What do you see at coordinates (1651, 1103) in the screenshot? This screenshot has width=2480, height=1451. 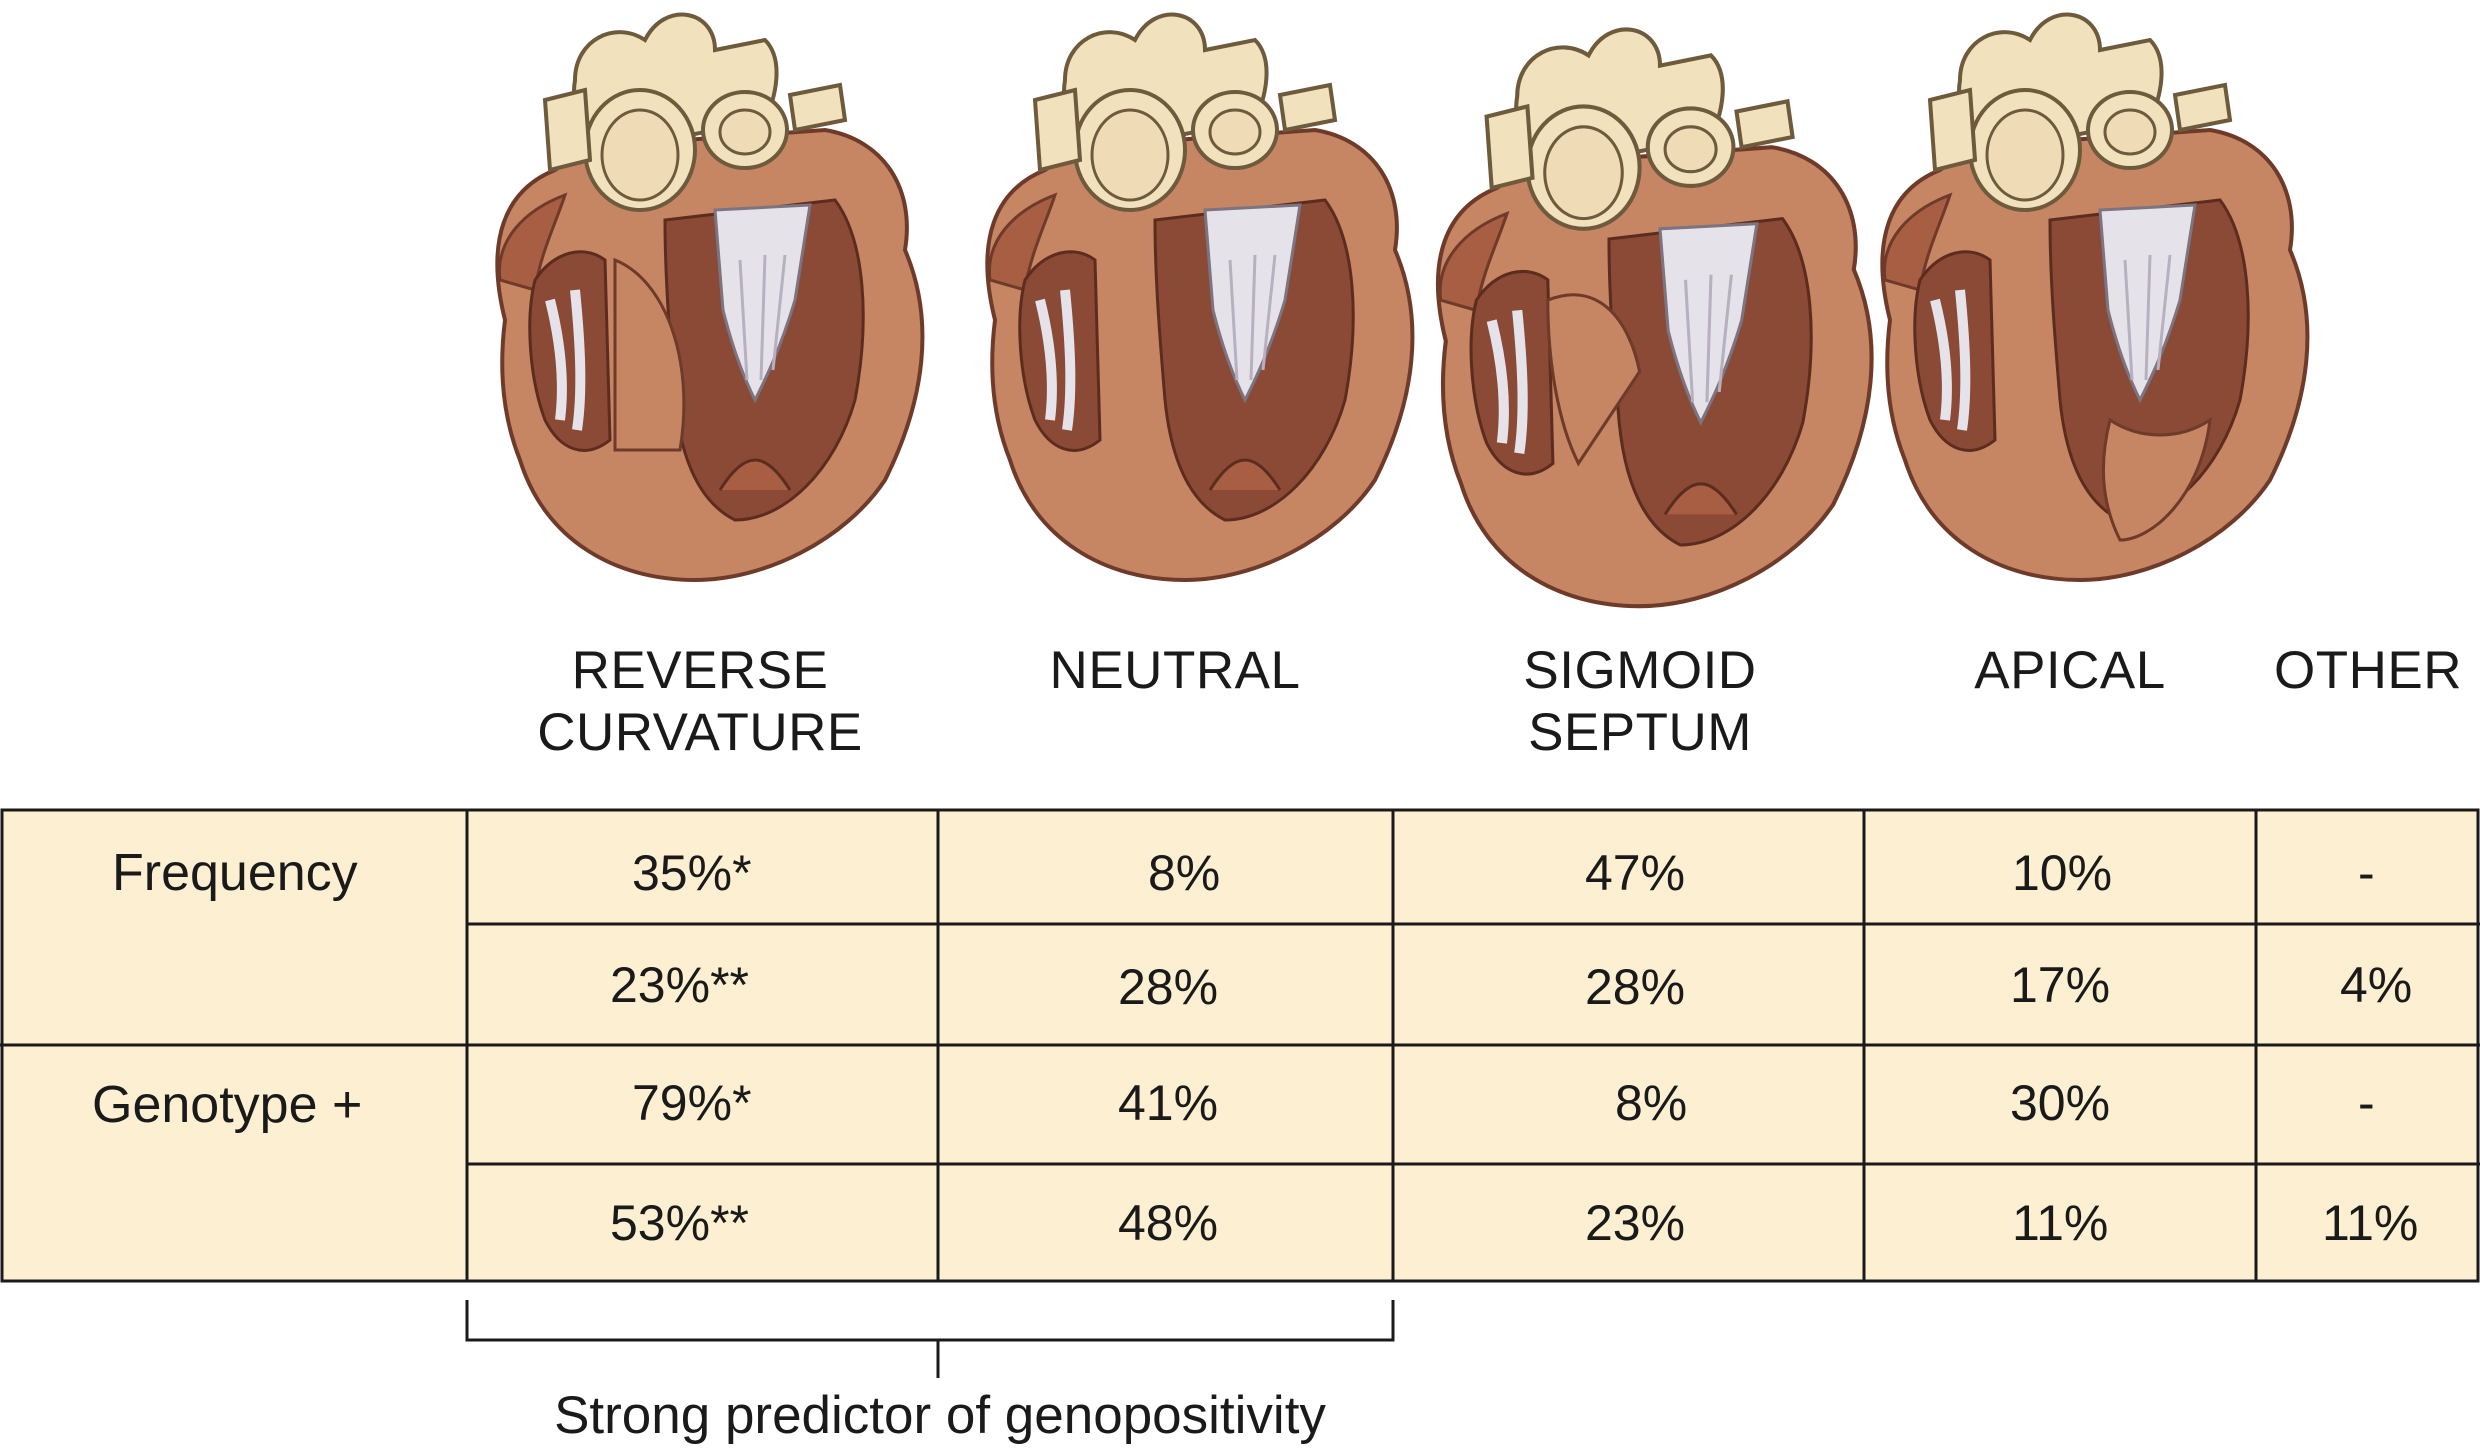 I see `cell-geno-1-sigmoid: 8%` at bounding box center [1651, 1103].